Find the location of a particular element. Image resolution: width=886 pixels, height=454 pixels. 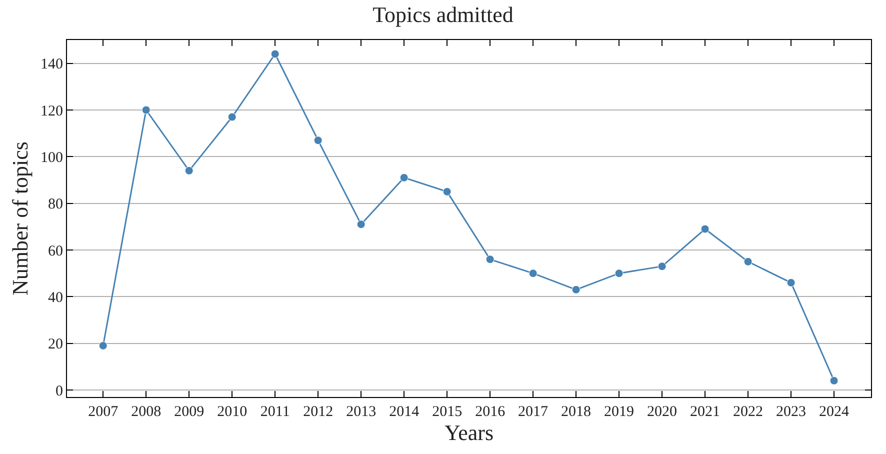

y-tick-label: 40 is located at coordinates (55, 298).